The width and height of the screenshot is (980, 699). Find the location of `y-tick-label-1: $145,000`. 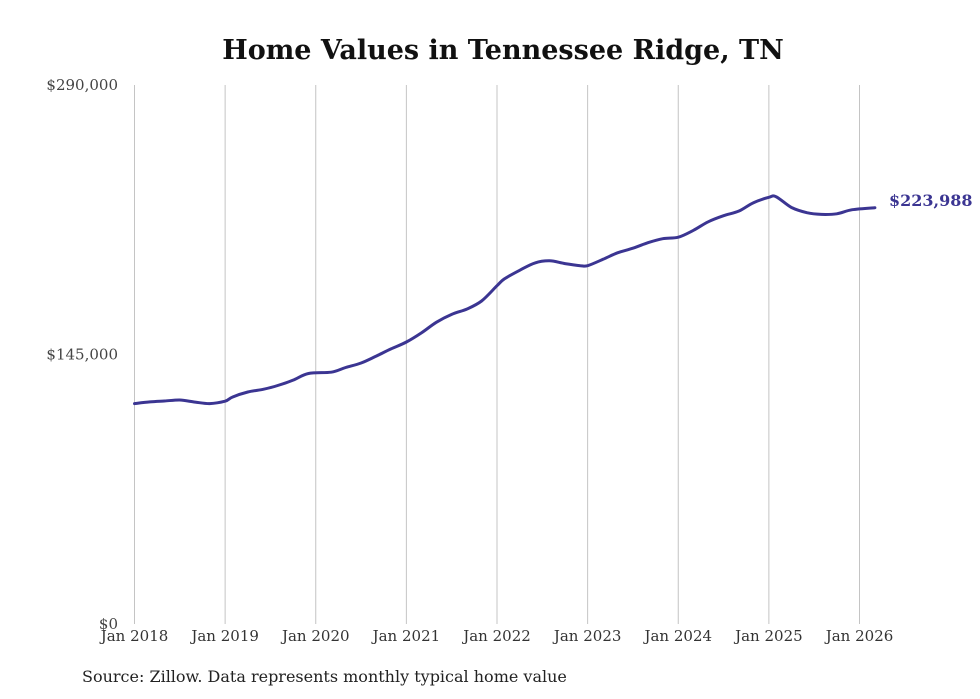

y-tick-label-1: $145,000 is located at coordinates (82, 355).